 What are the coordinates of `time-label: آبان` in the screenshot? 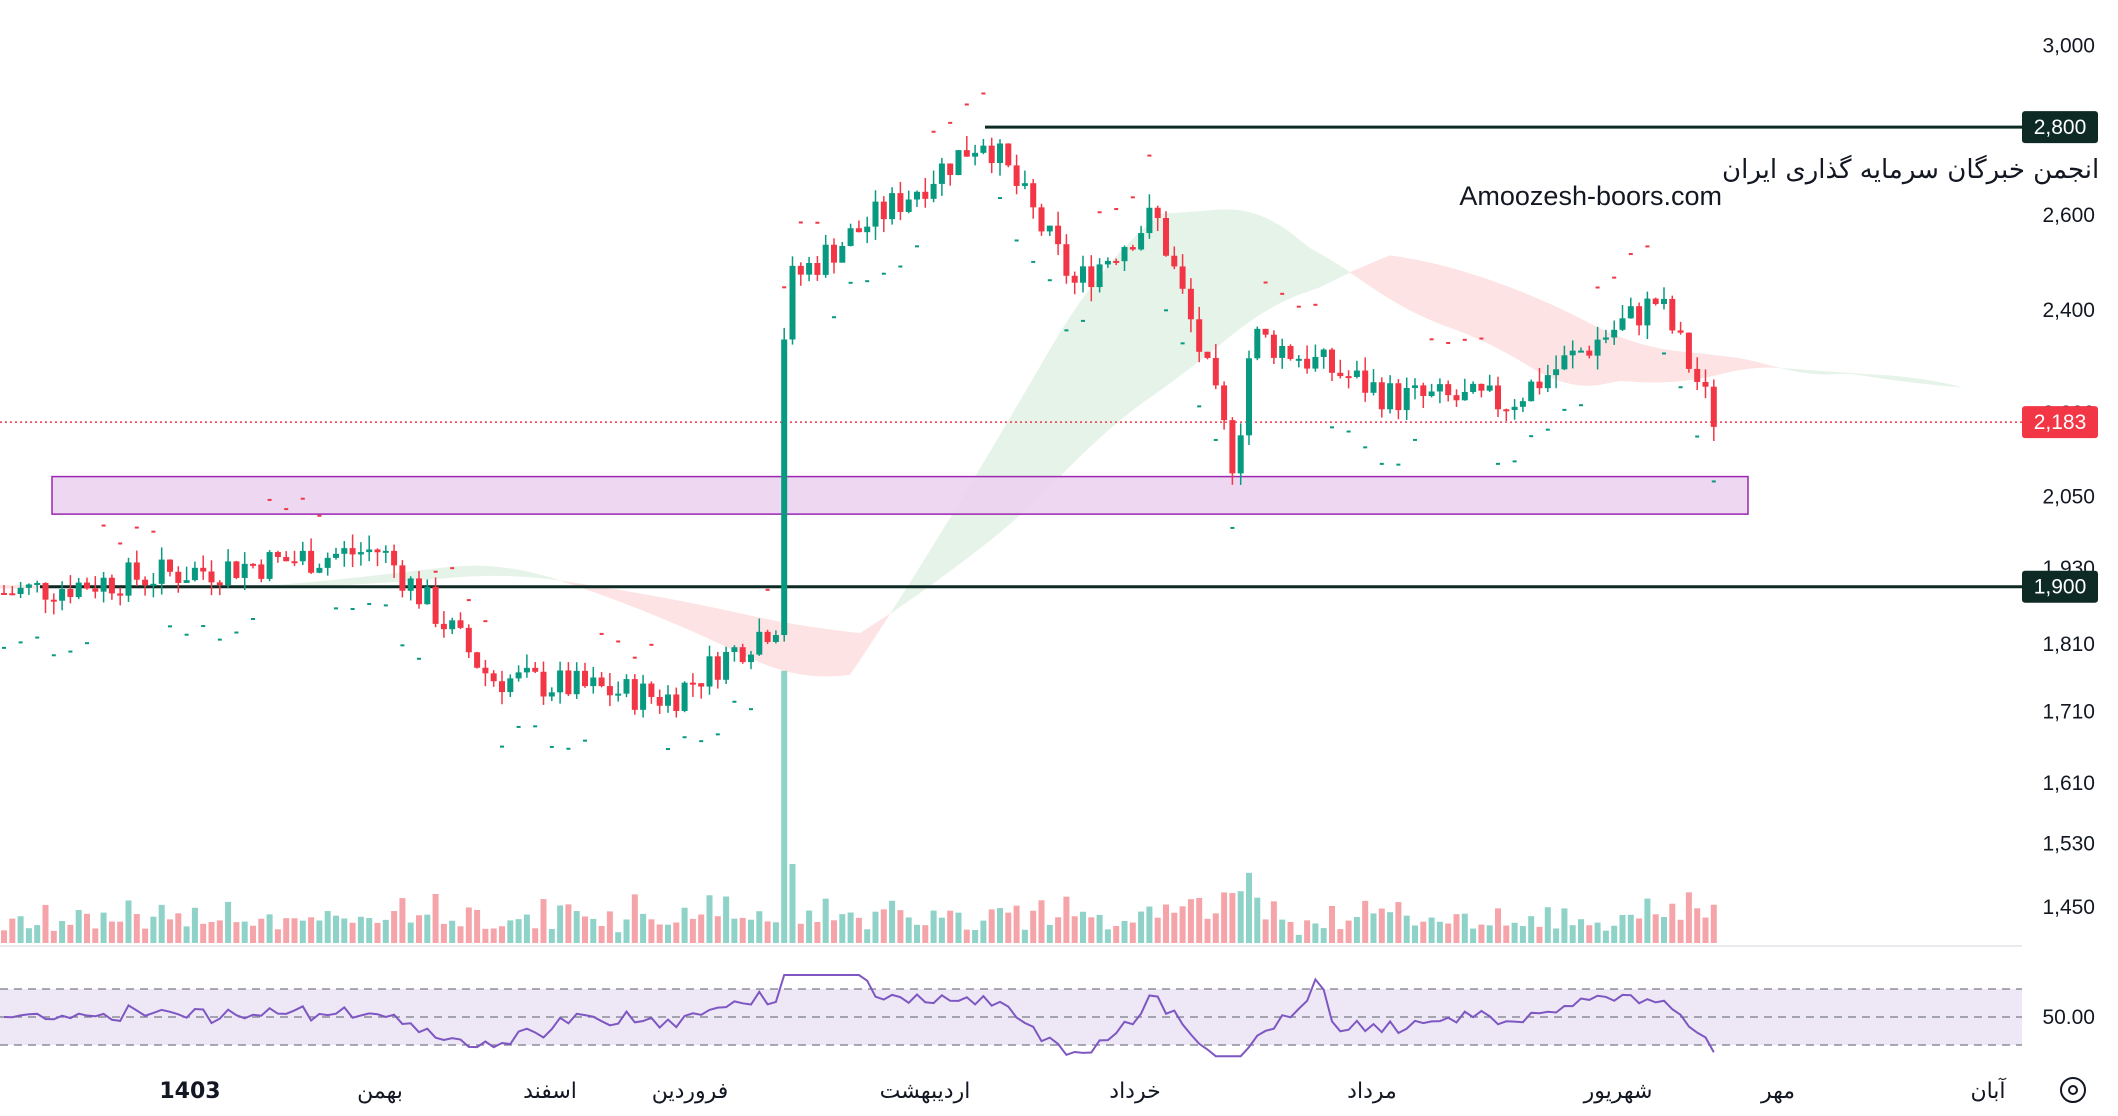 It's located at (1988, 1090).